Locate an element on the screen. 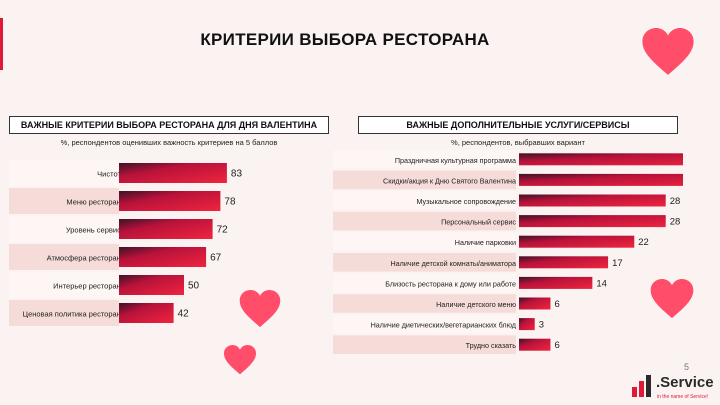 The width and height of the screenshot is (720, 405). category-label: Уровень сервиса is located at coordinates (96, 230).